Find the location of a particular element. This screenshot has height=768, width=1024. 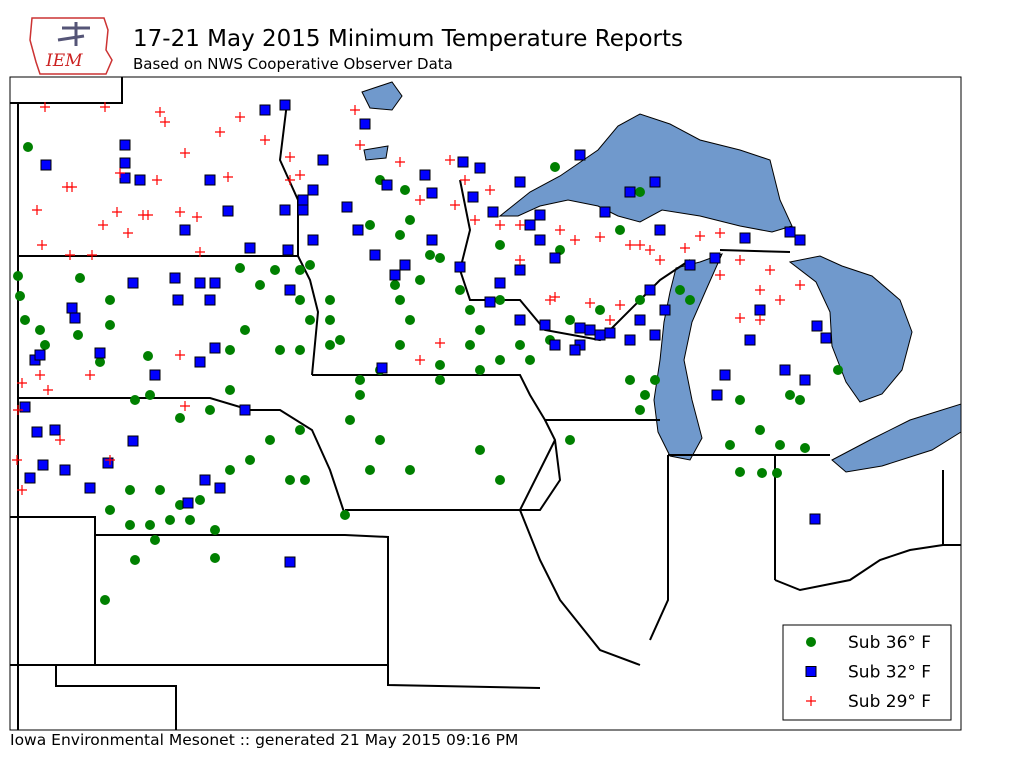

logo-text: IEM is located at coordinates (64, 61).